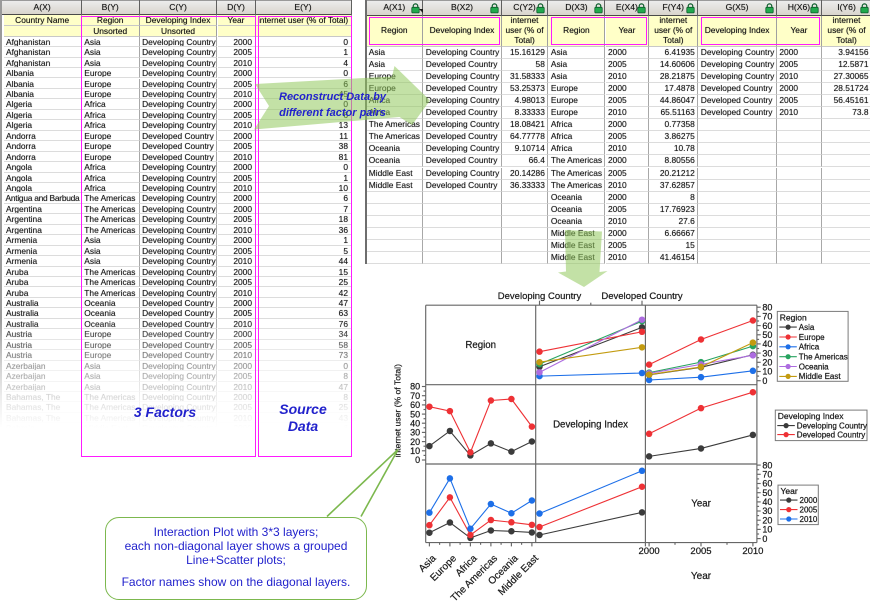 The height and width of the screenshot is (602, 870). Describe the element at coordinates (814, 366) in the screenshot. I see `svg-text: Oceania` at that location.